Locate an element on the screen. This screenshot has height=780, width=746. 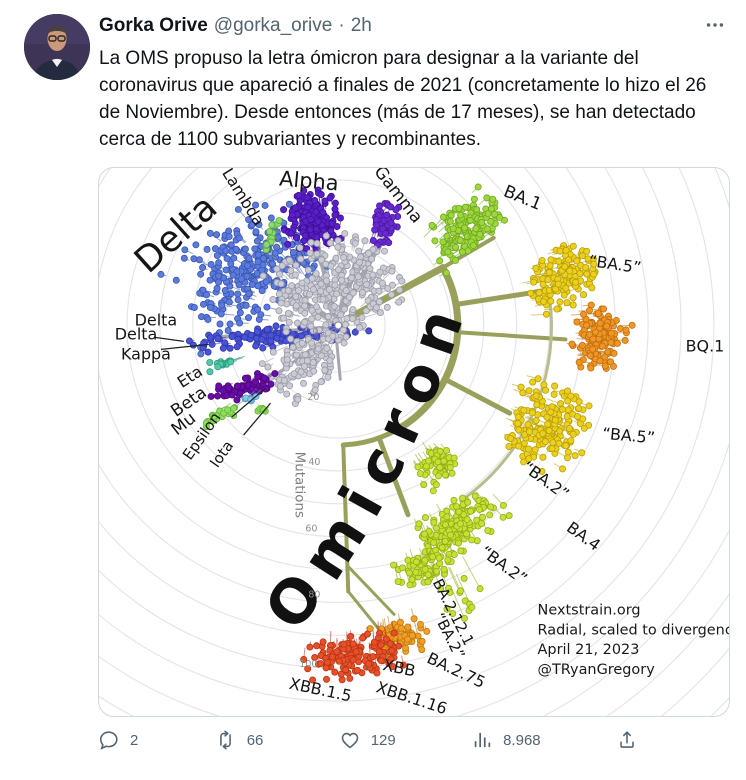
clade-label: Kappa is located at coordinates (146, 353).